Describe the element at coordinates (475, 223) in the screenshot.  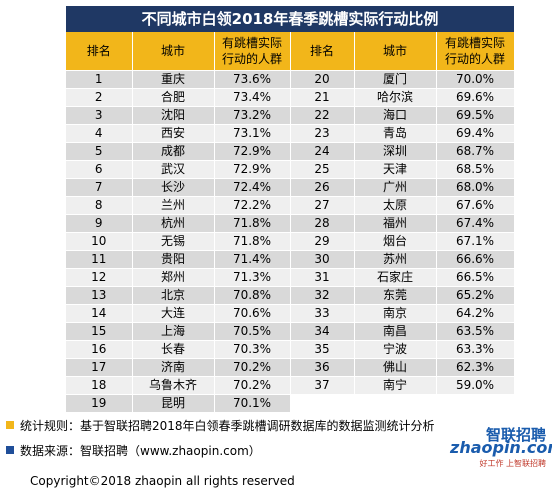
I see `ratio-cell: 67.4%` at that location.